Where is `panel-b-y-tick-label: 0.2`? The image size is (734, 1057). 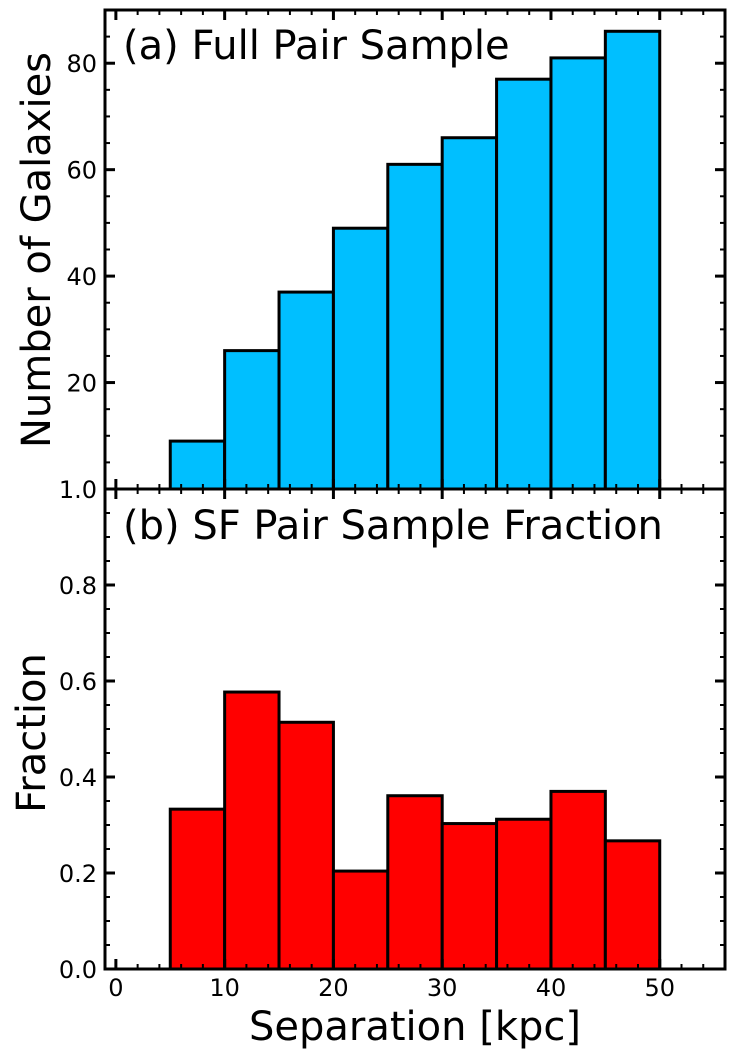 panel-b-y-tick-label: 0.2 is located at coordinates (78, 874).